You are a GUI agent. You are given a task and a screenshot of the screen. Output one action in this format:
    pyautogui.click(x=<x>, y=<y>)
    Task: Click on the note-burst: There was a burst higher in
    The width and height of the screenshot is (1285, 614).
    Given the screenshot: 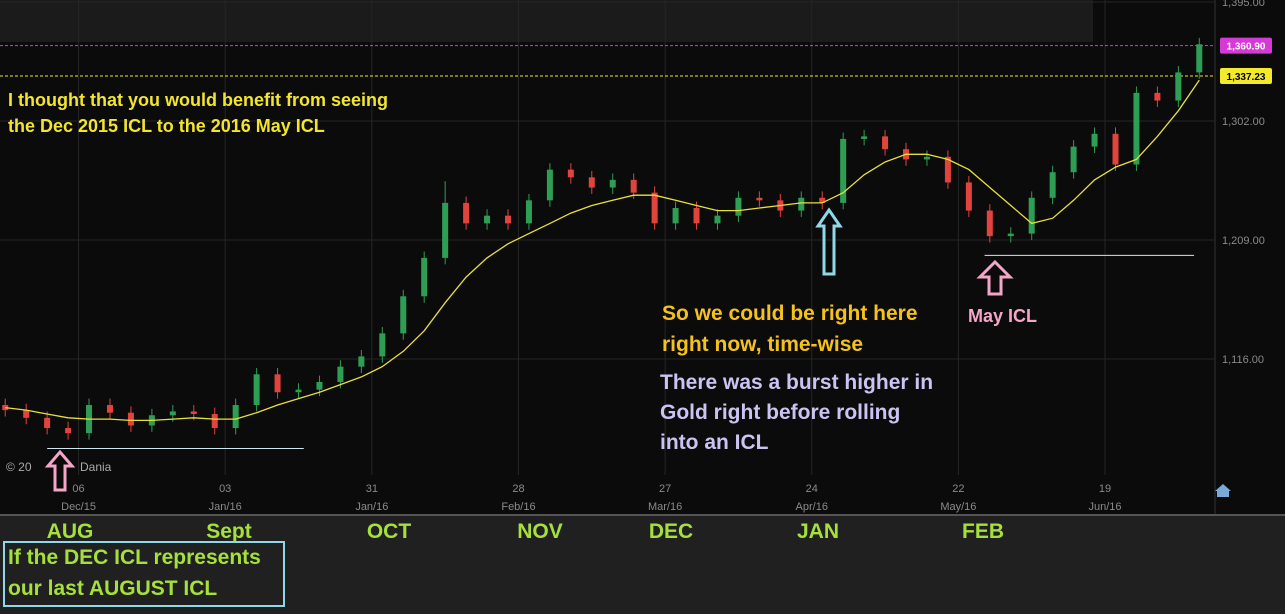 What is the action you would take?
    pyautogui.click(x=796, y=382)
    